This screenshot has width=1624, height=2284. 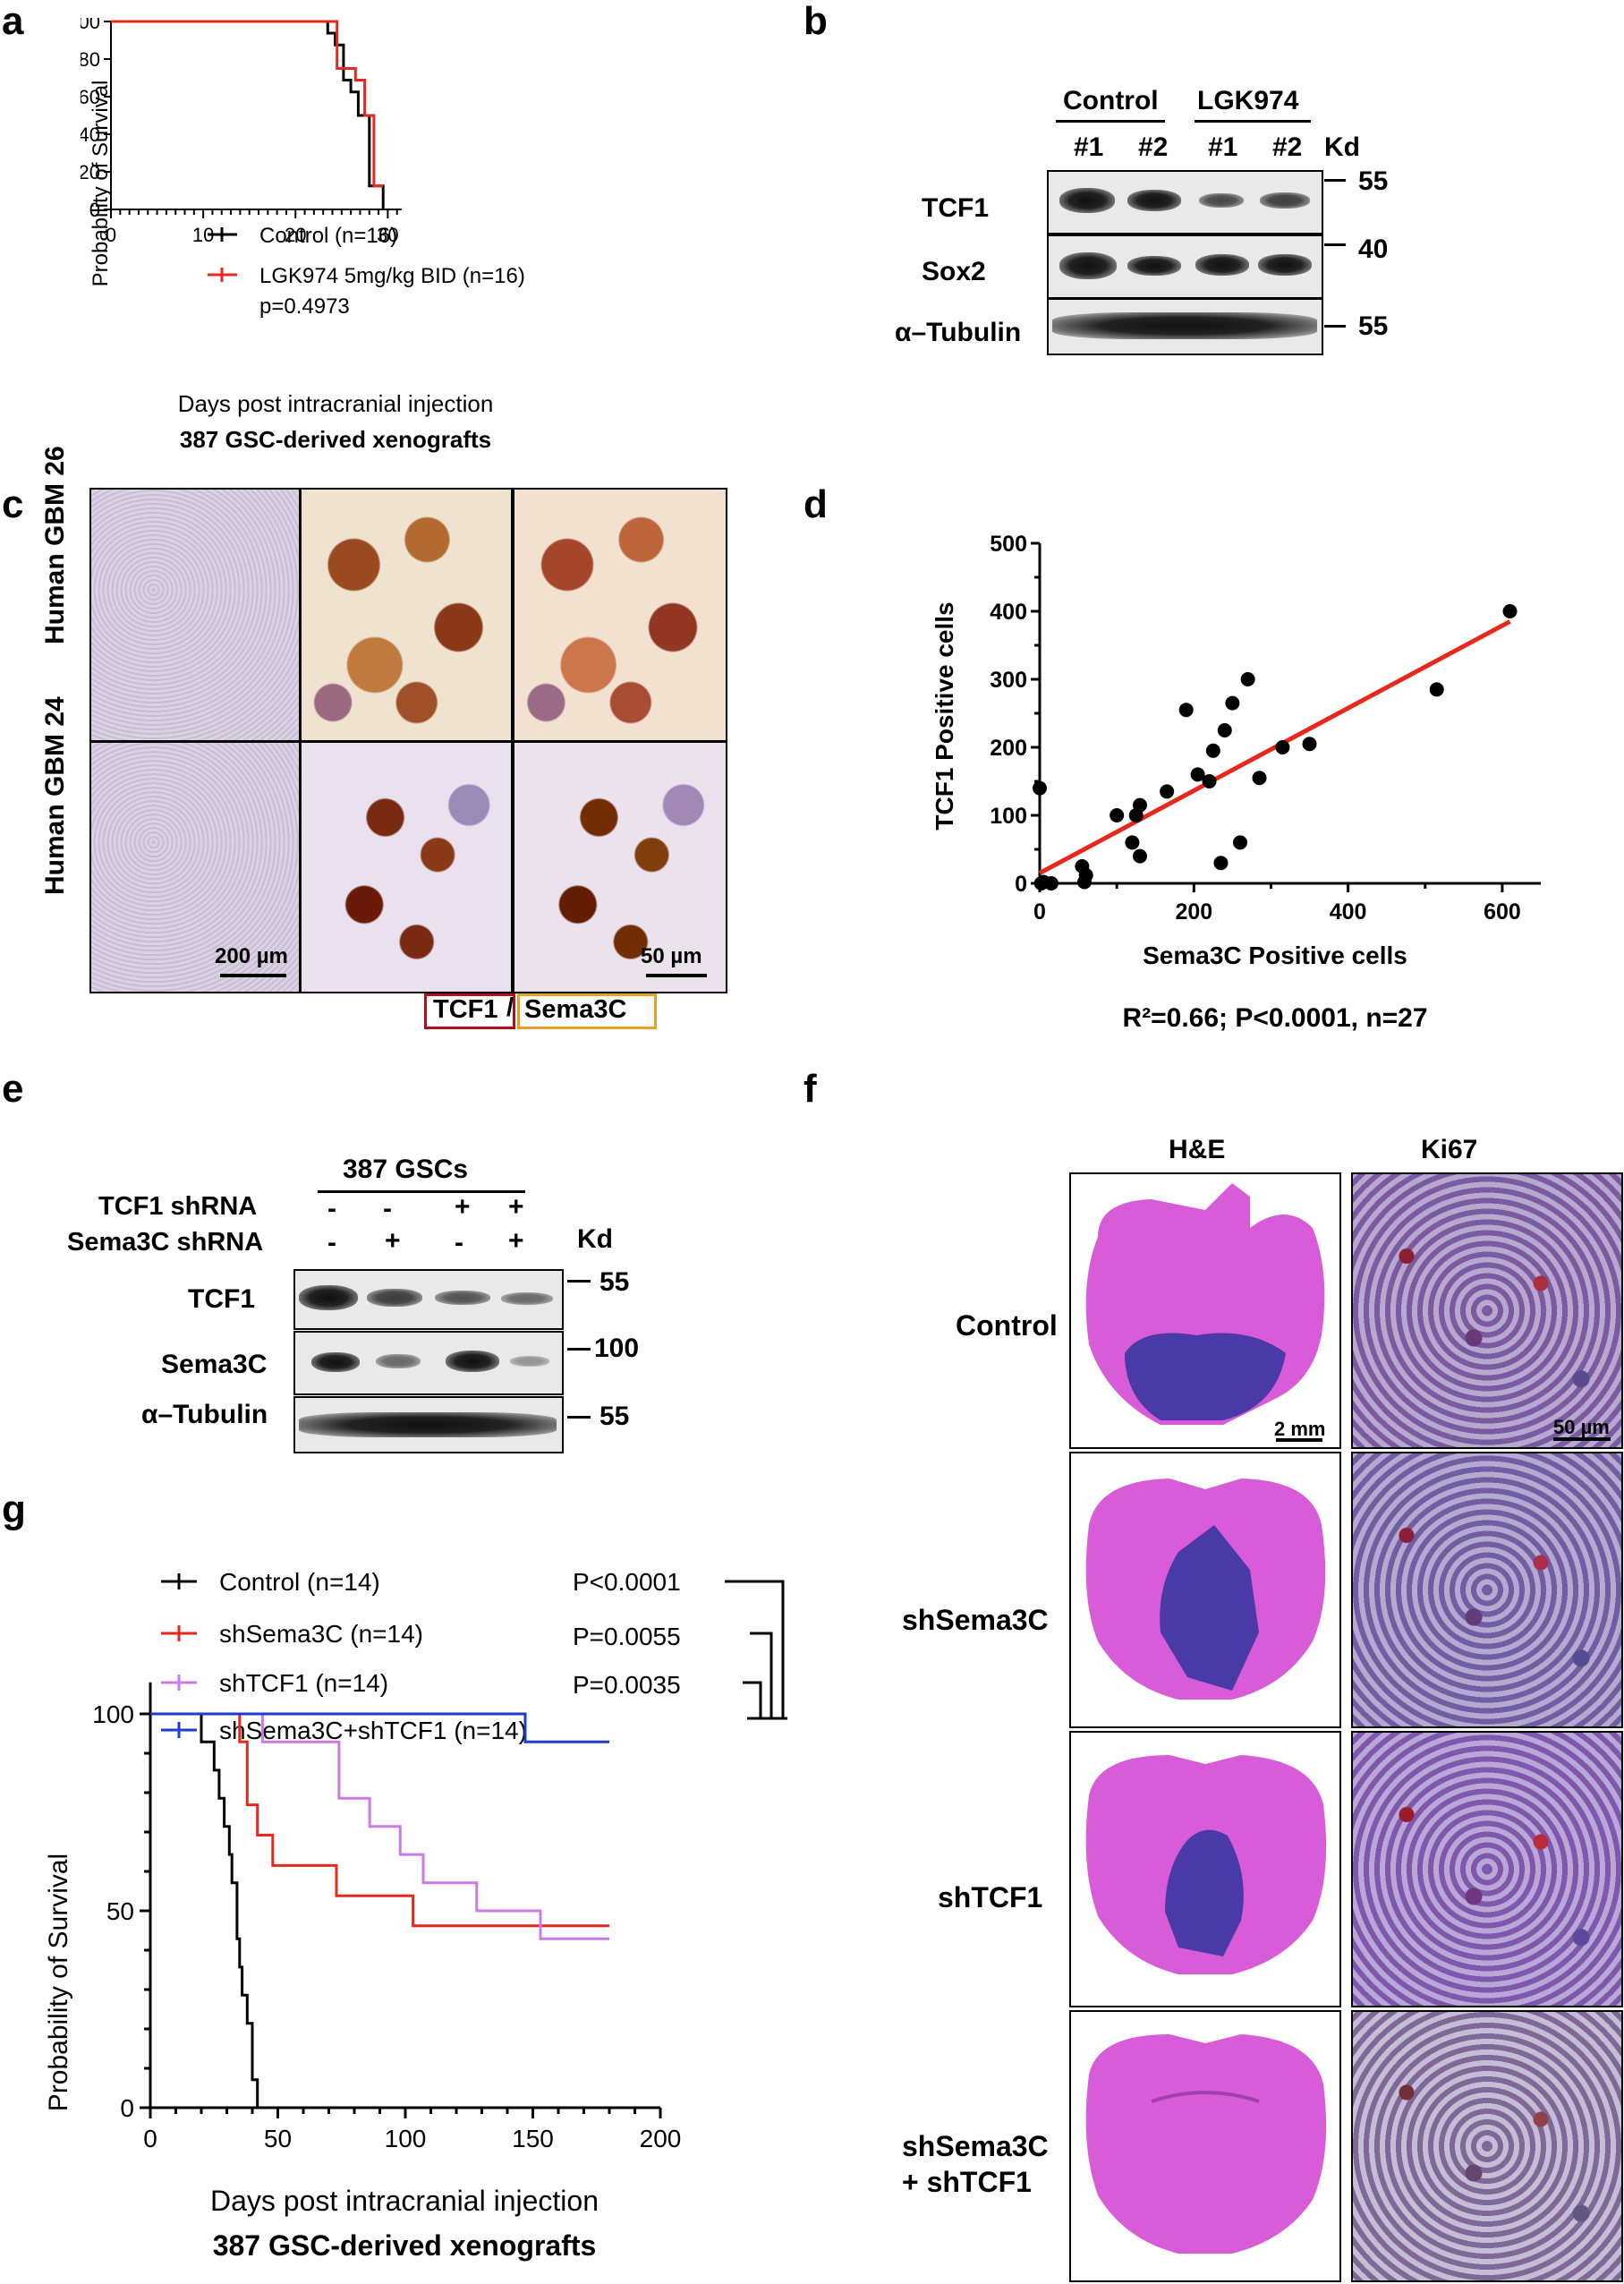 I want to click on histo-row-control: Control, so click(x=1007, y=1325).